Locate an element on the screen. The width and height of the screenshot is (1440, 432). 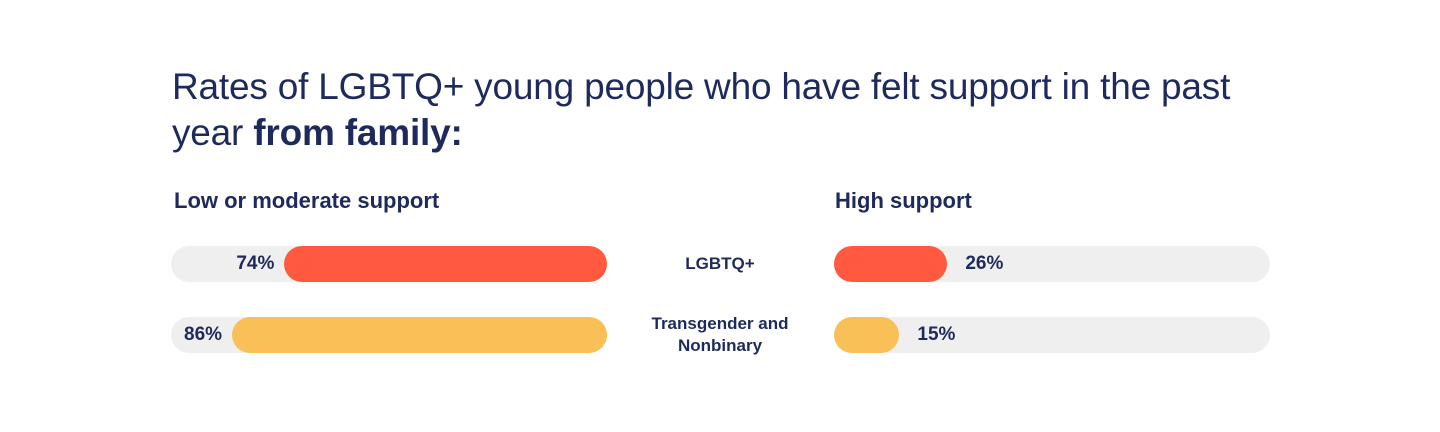
category-label-line: Nonbinary is located at coordinates (720, 345).